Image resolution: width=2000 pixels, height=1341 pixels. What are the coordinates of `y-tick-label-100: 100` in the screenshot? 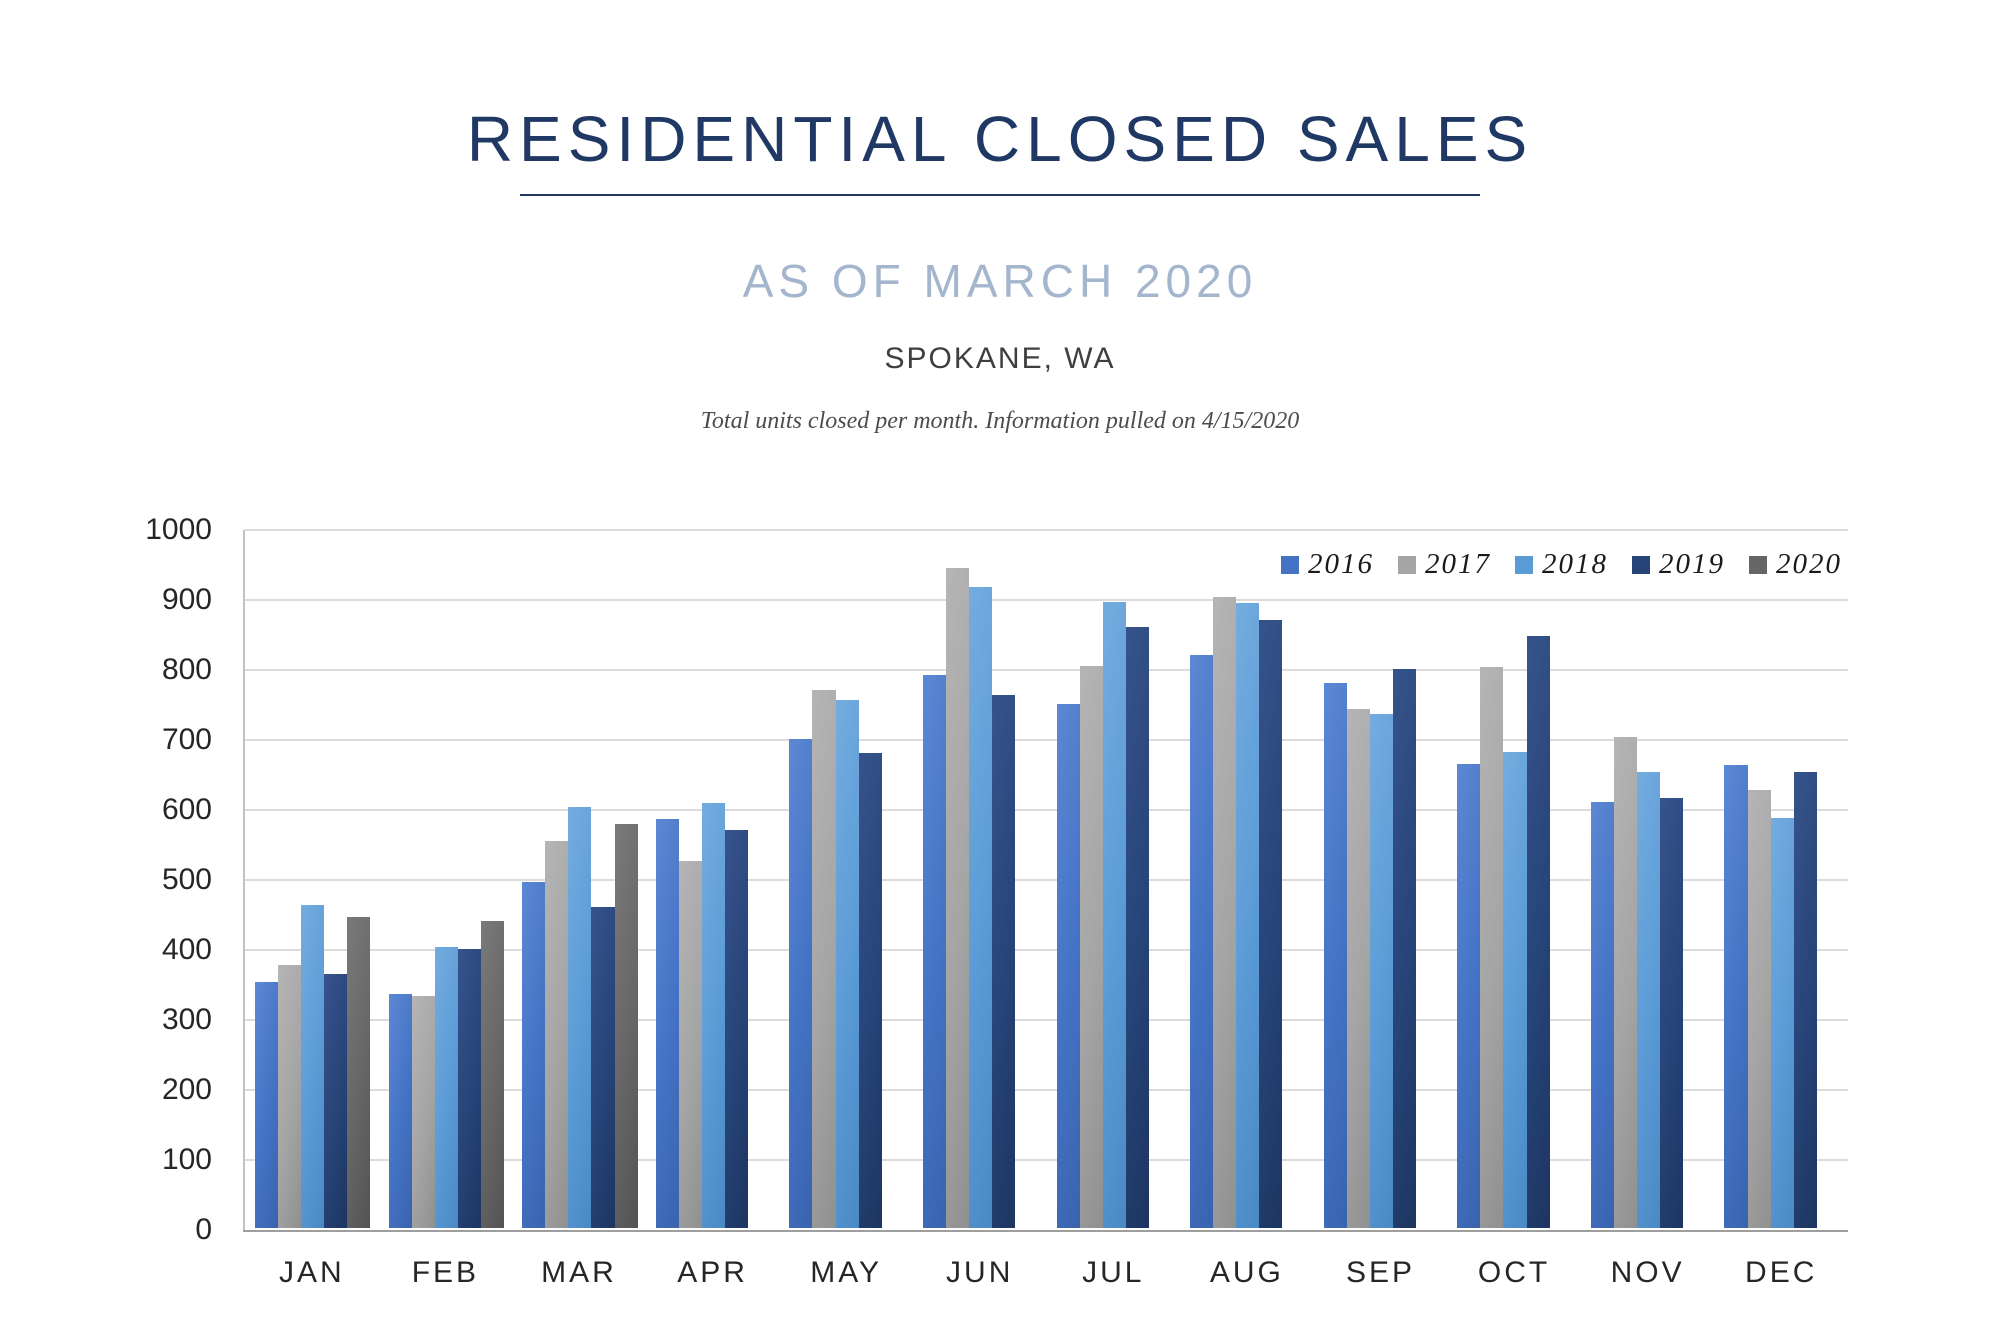 It's located at (186, 1159).